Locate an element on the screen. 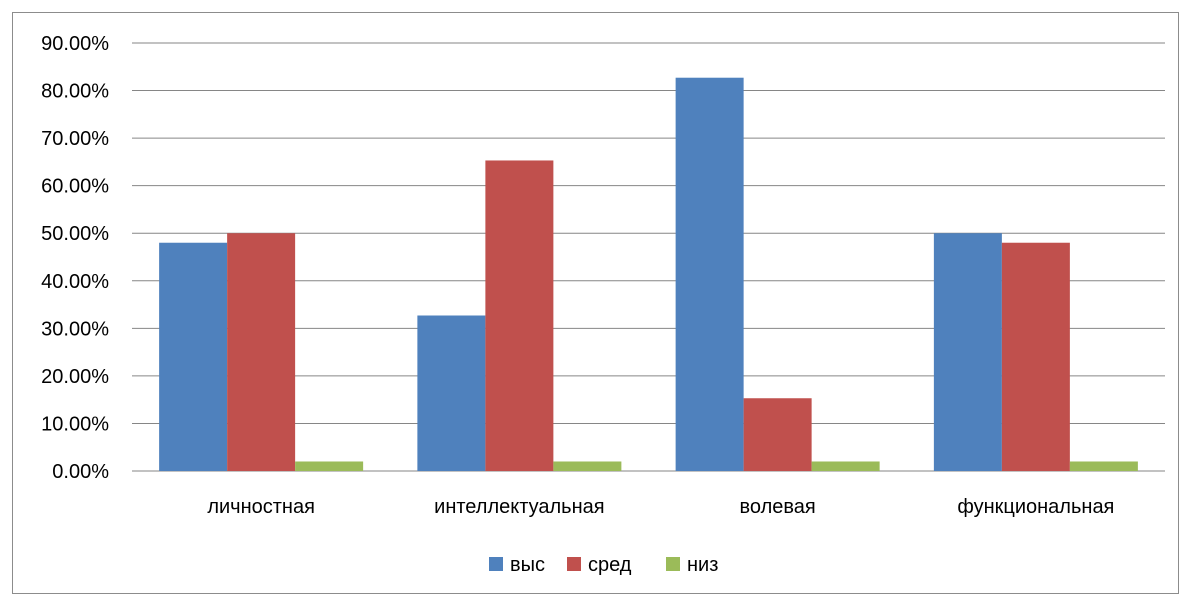 The width and height of the screenshot is (1181, 596). y-tick-label: 20.00% is located at coordinates (75, 377).